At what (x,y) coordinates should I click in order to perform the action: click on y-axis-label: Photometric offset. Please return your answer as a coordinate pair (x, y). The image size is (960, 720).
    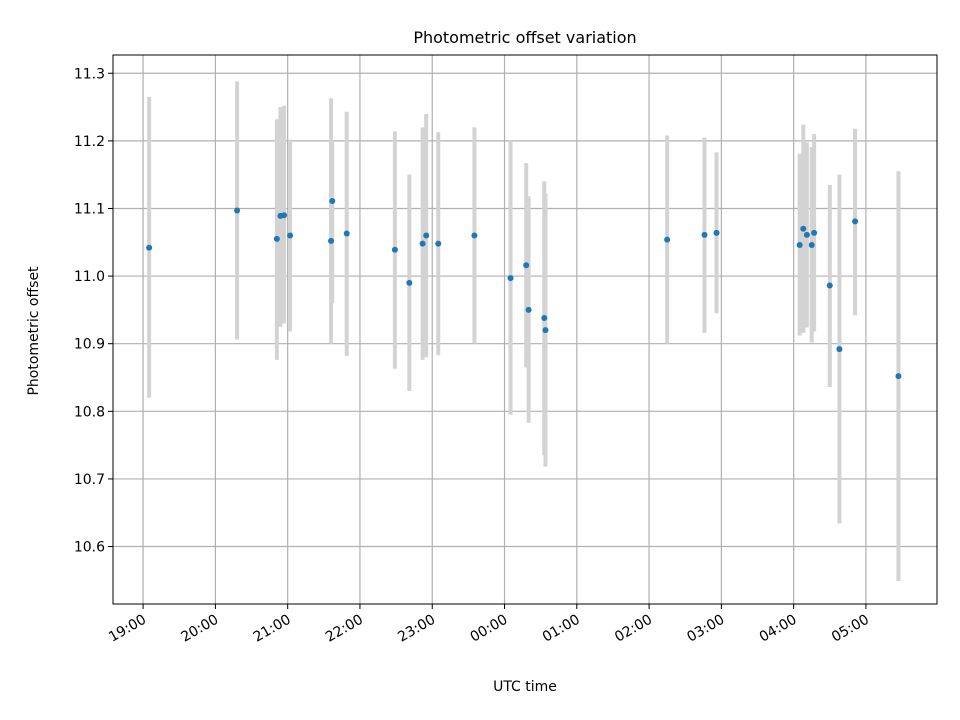
    Looking at the image, I should click on (34, 331).